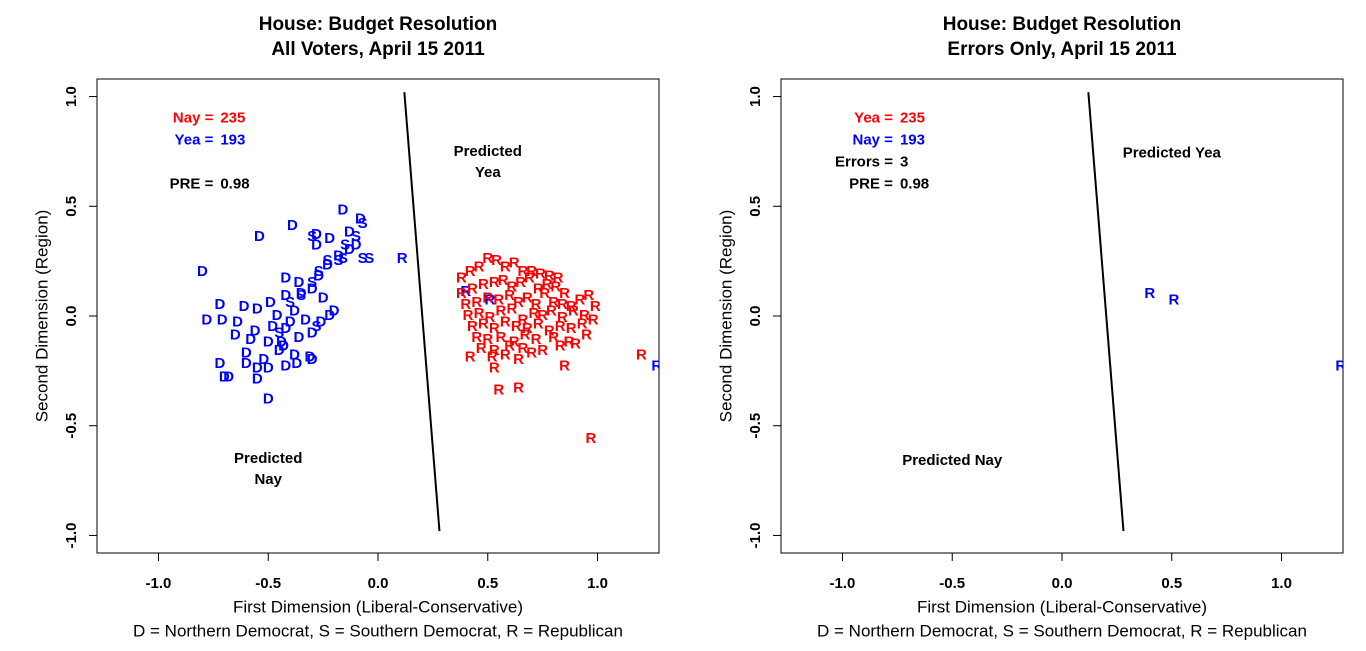 The height and width of the screenshot is (651, 1366). Describe the element at coordinates (1281, 583) in the screenshot. I see `x-tick-label: 1.0` at that location.